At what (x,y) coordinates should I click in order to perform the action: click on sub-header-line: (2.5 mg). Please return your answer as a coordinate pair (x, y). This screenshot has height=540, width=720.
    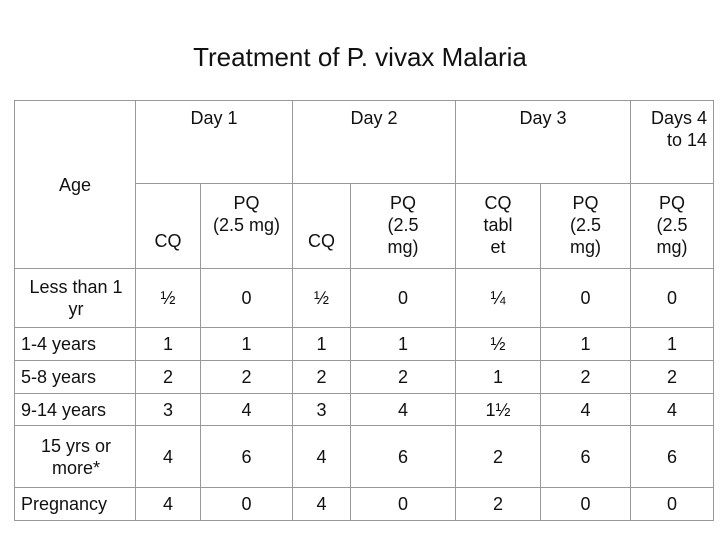
    Looking at the image, I should click on (246, 225).